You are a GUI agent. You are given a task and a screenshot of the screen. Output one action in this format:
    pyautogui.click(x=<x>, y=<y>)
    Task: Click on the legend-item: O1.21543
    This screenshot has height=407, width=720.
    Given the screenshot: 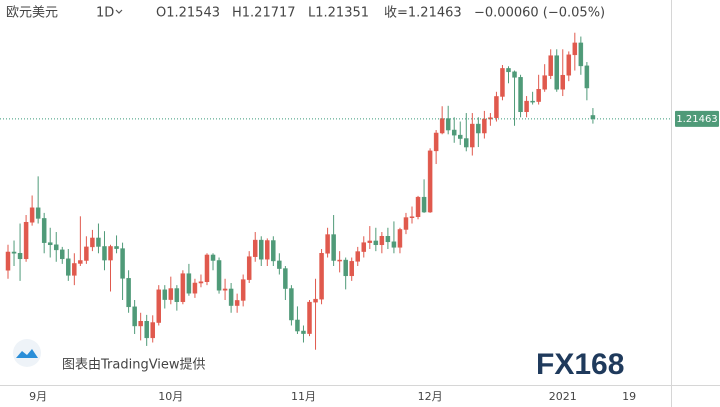 What is the action you would take?
    pyautogui.click(x=188, y=13)
    